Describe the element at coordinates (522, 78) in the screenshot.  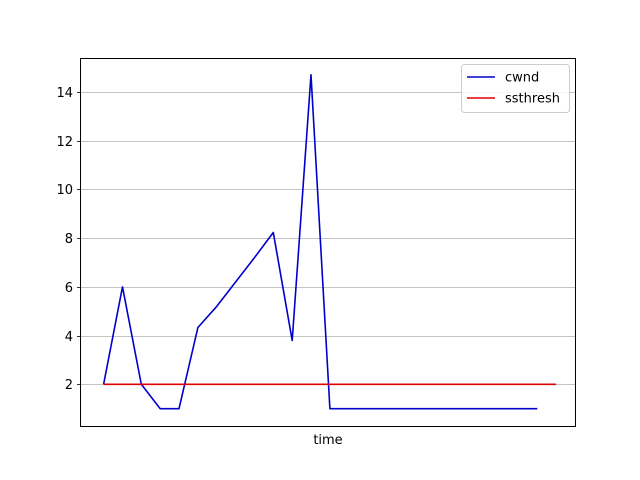
I see `legend-label-cwnd: cwnd` at that location.